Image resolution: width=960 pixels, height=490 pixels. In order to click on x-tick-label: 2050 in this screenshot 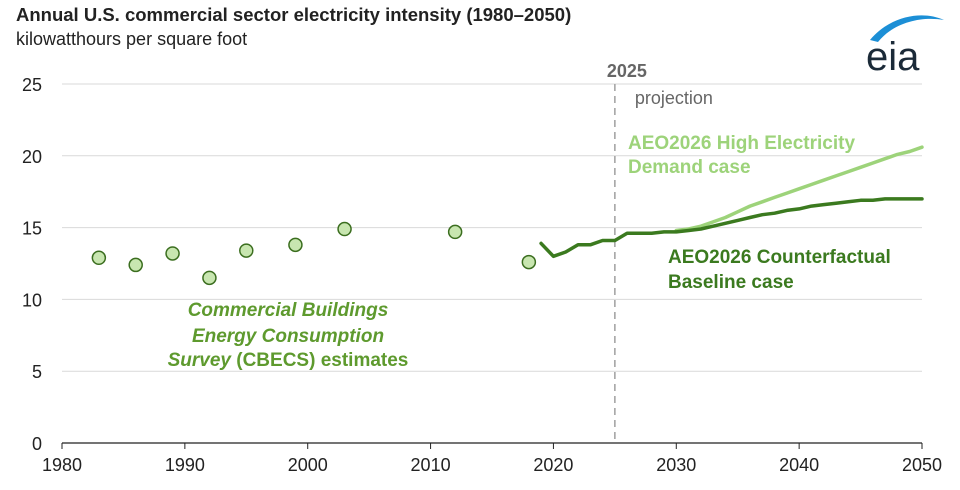, I will do `click(922, 465)`.